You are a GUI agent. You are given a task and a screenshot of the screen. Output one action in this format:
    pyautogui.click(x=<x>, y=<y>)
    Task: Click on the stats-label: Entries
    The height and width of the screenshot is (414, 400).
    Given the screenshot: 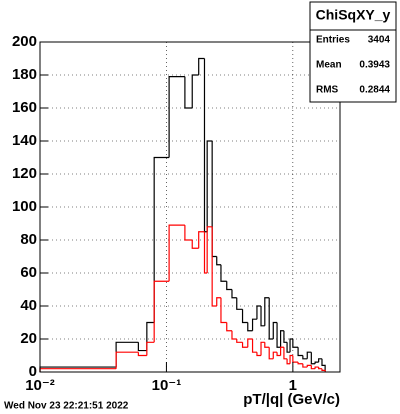 What is the action you would take?
    pyautogui.click(x=333, y=40)
    